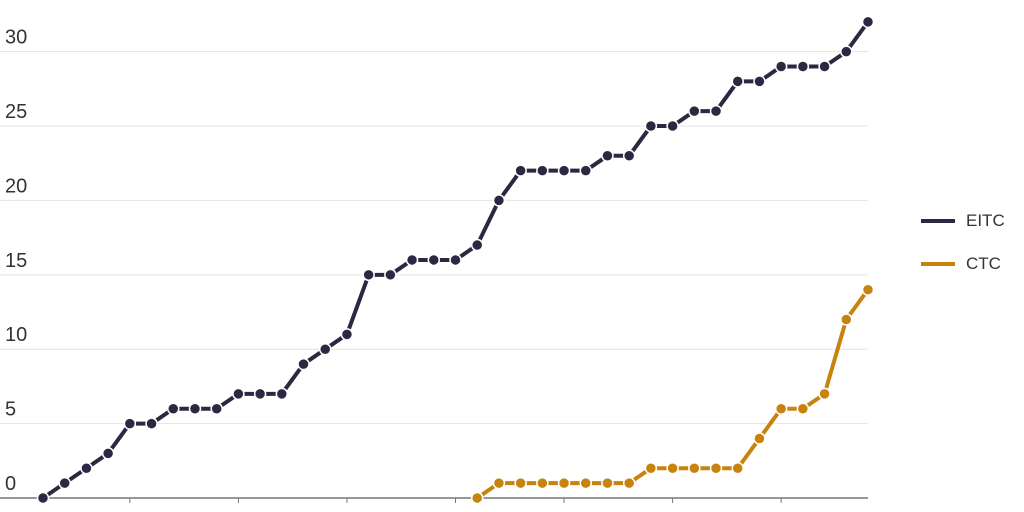 The height and width of the screenshot is (512, 1024). I want to click on x-tick-label: 2010, so click(564, 510).